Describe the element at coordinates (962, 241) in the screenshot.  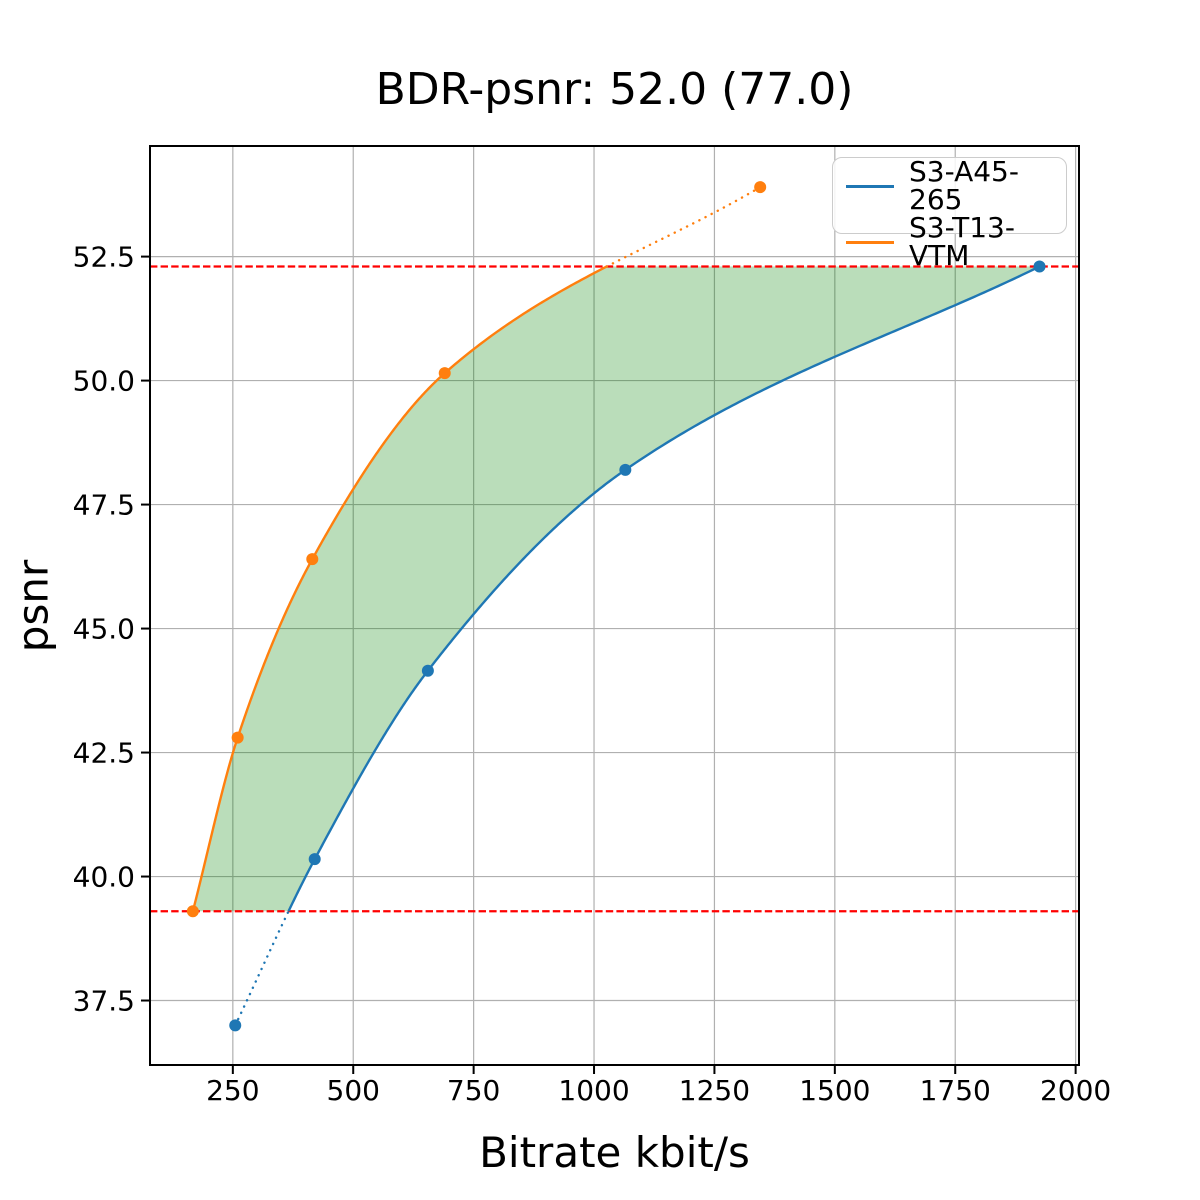
I see `legend-label: S3-T13-VTM` at that location.